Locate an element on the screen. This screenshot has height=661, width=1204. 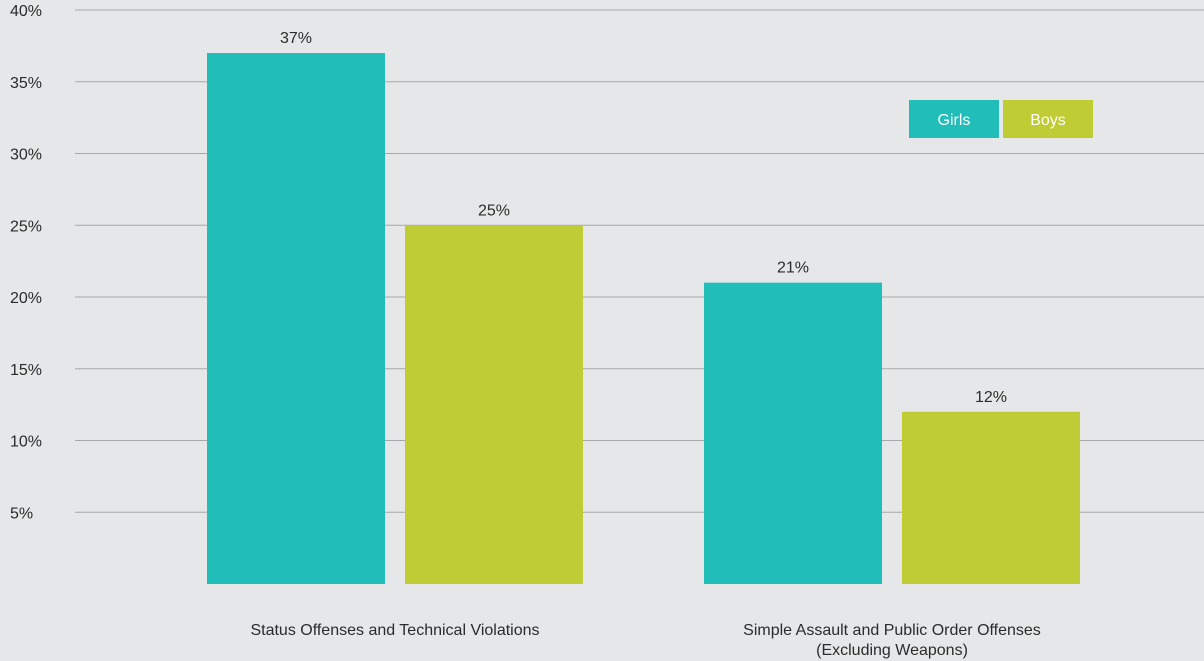
y-tick-label: 15% is located at coordinates (26, 370).